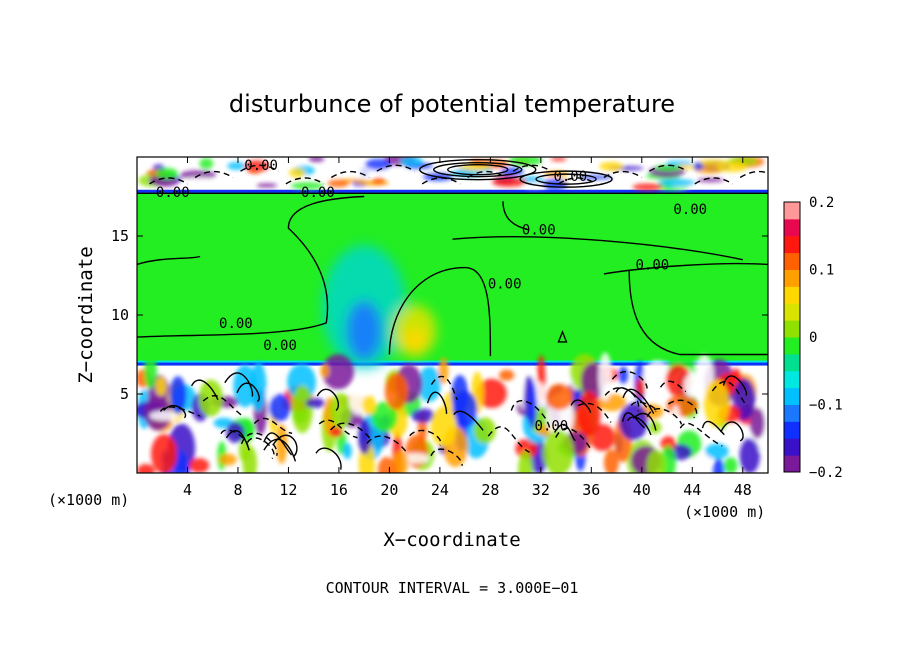 The image size is (904, 654). I want to click on colorbar-tick-label: 0, so click(813, 338).